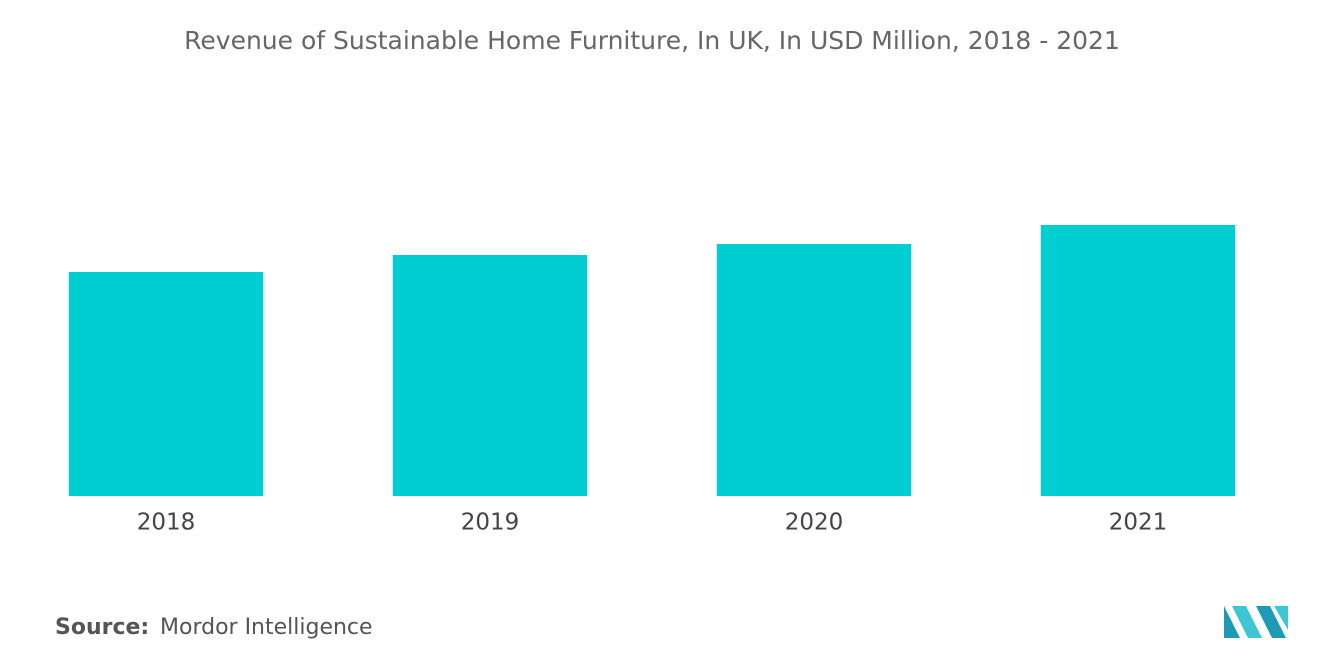  Describe the element at coordinates (102, 627) in the screenshot. I see `source-label: Source:` at that location.